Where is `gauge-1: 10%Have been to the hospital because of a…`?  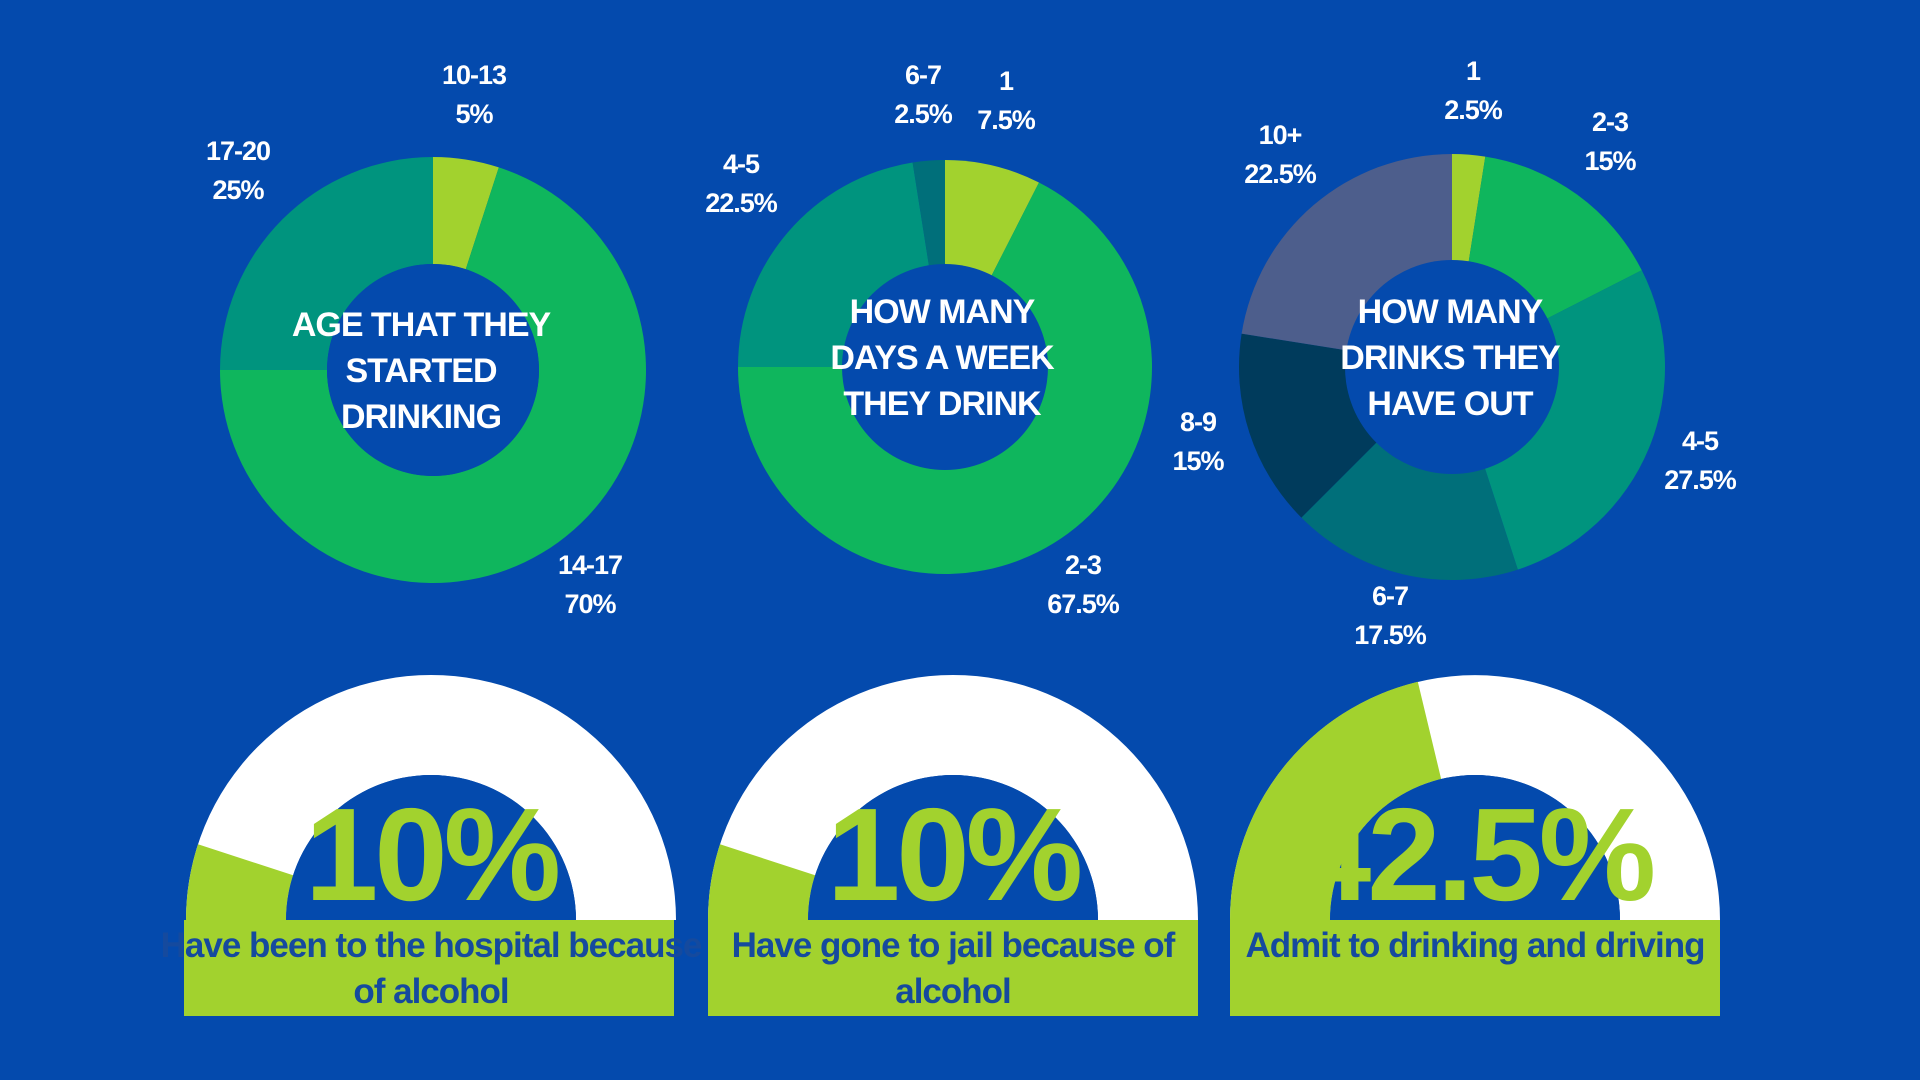 gauge-1: 10%Have been to the hospital because of a… is located at coordinates (432, 845).